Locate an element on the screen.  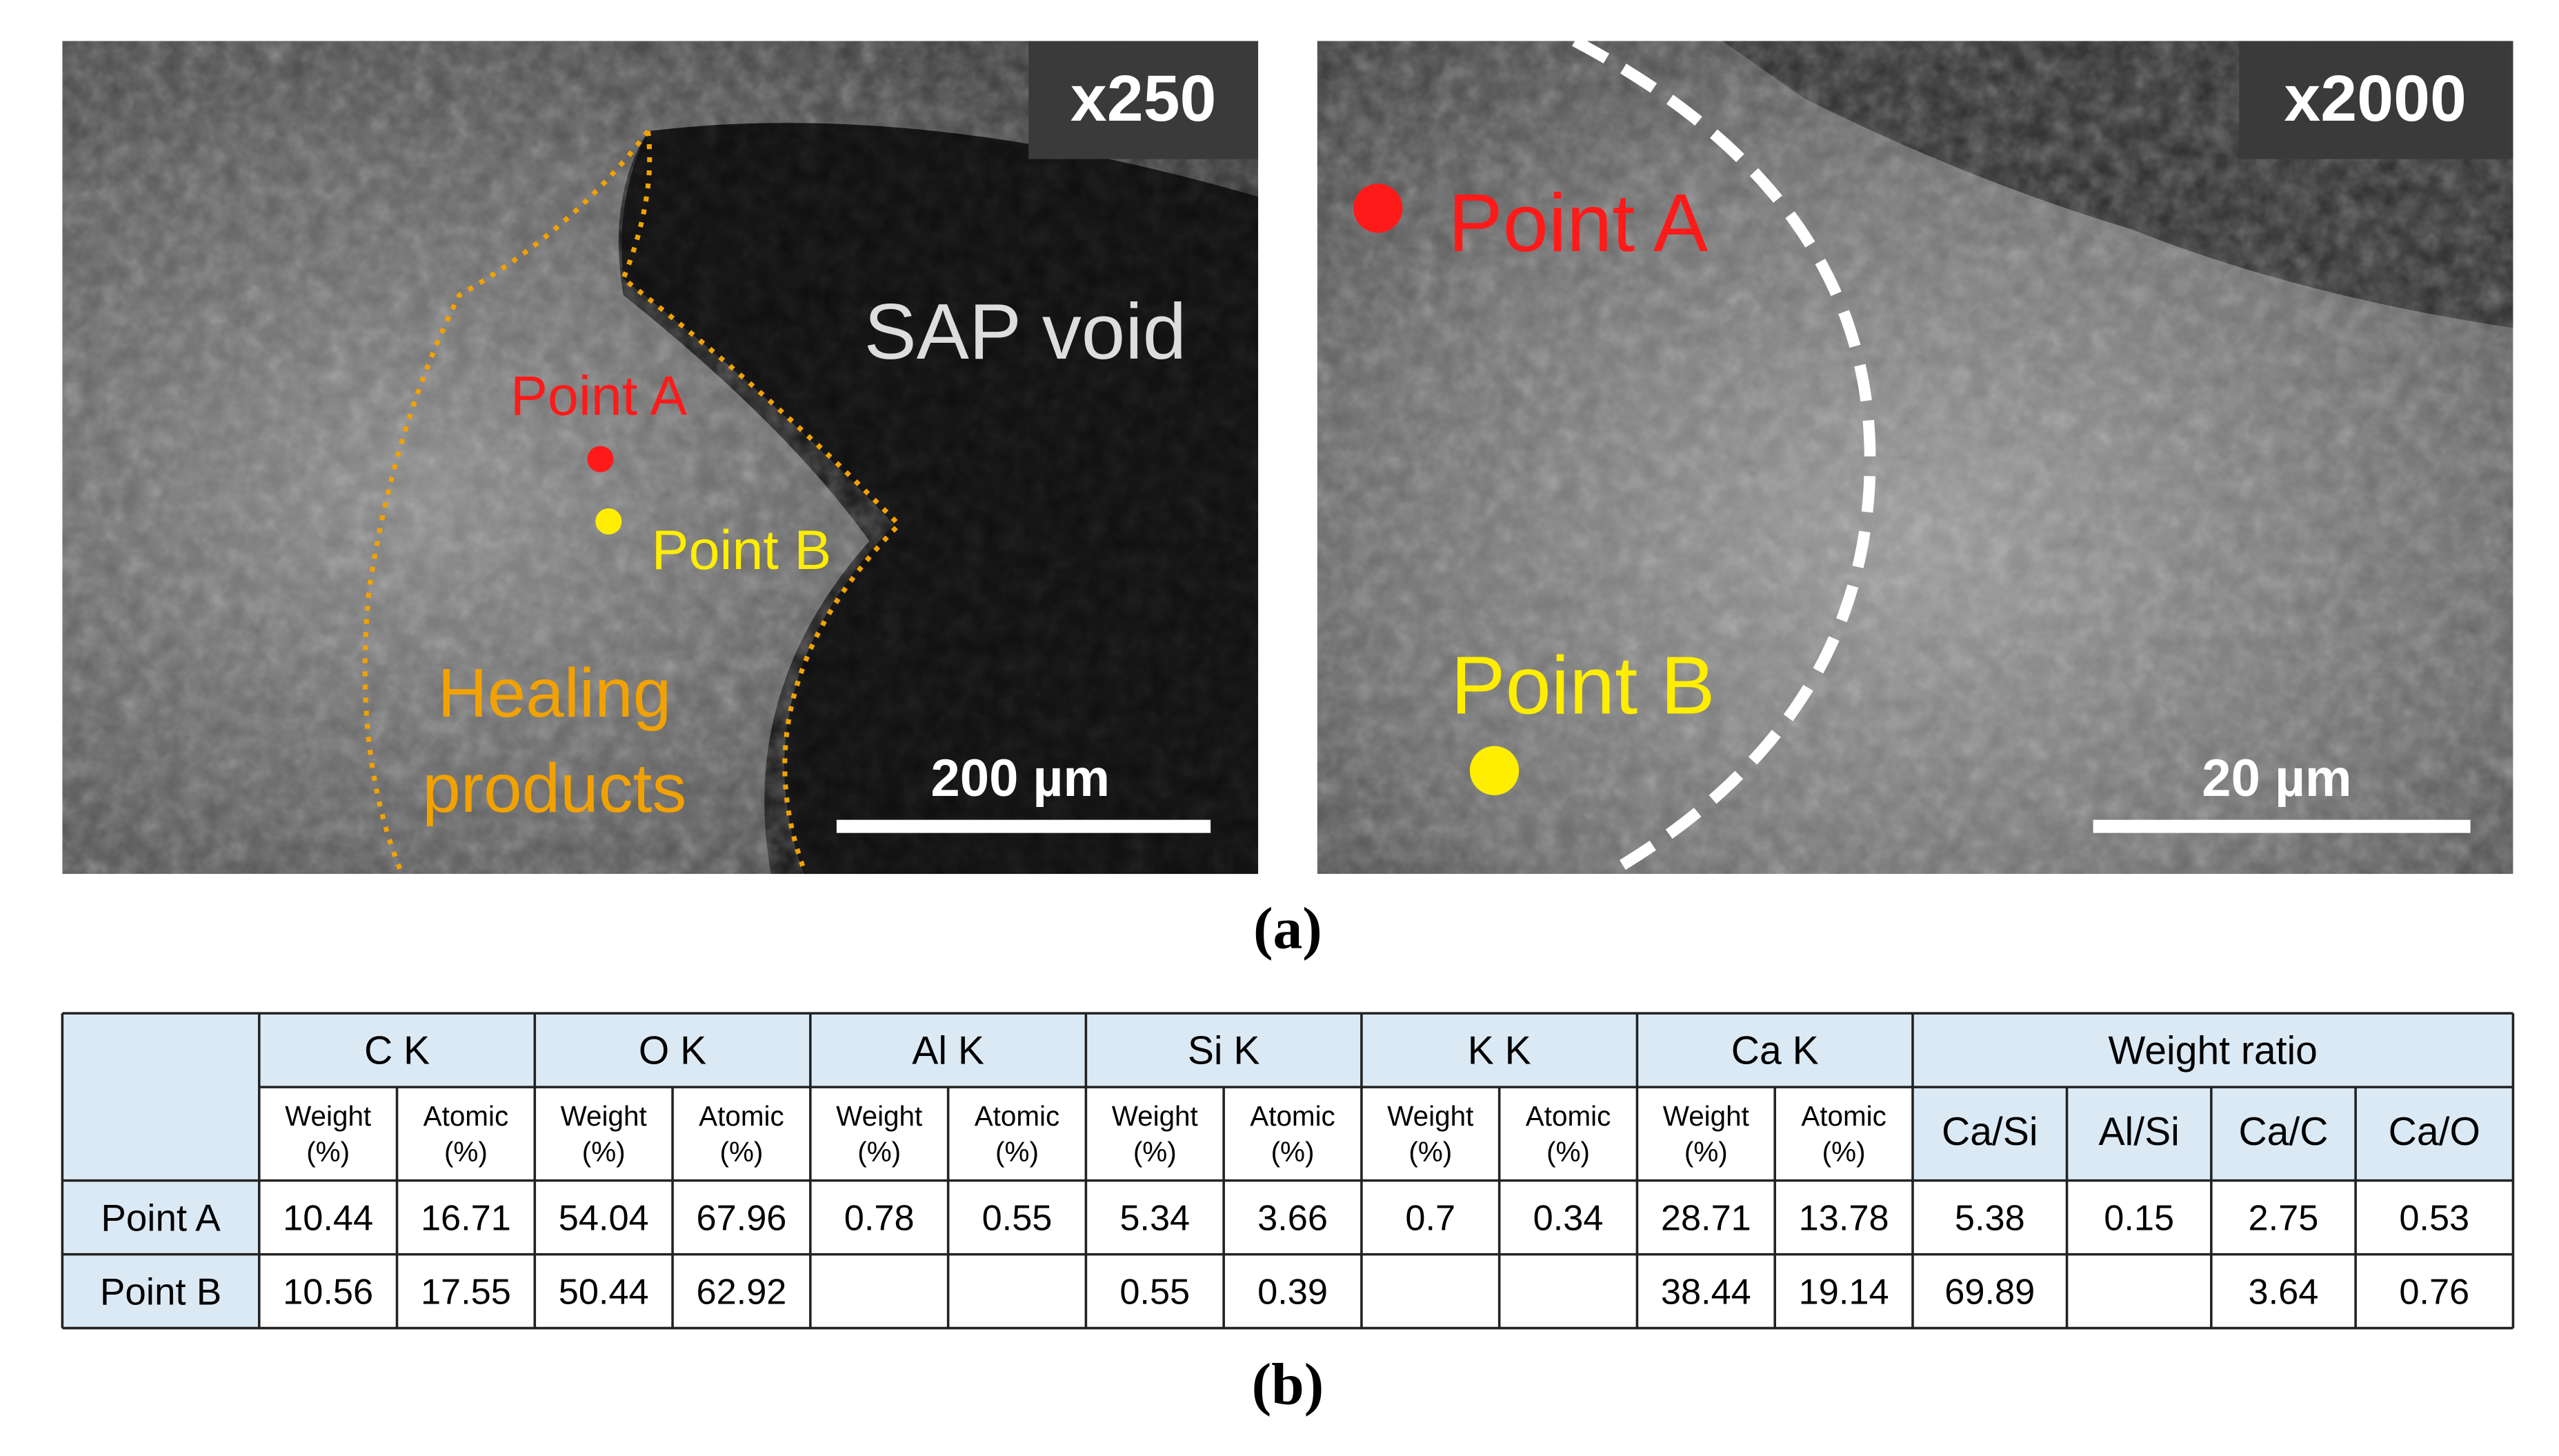
group-header: O K is located at coordinates (672, 1050).